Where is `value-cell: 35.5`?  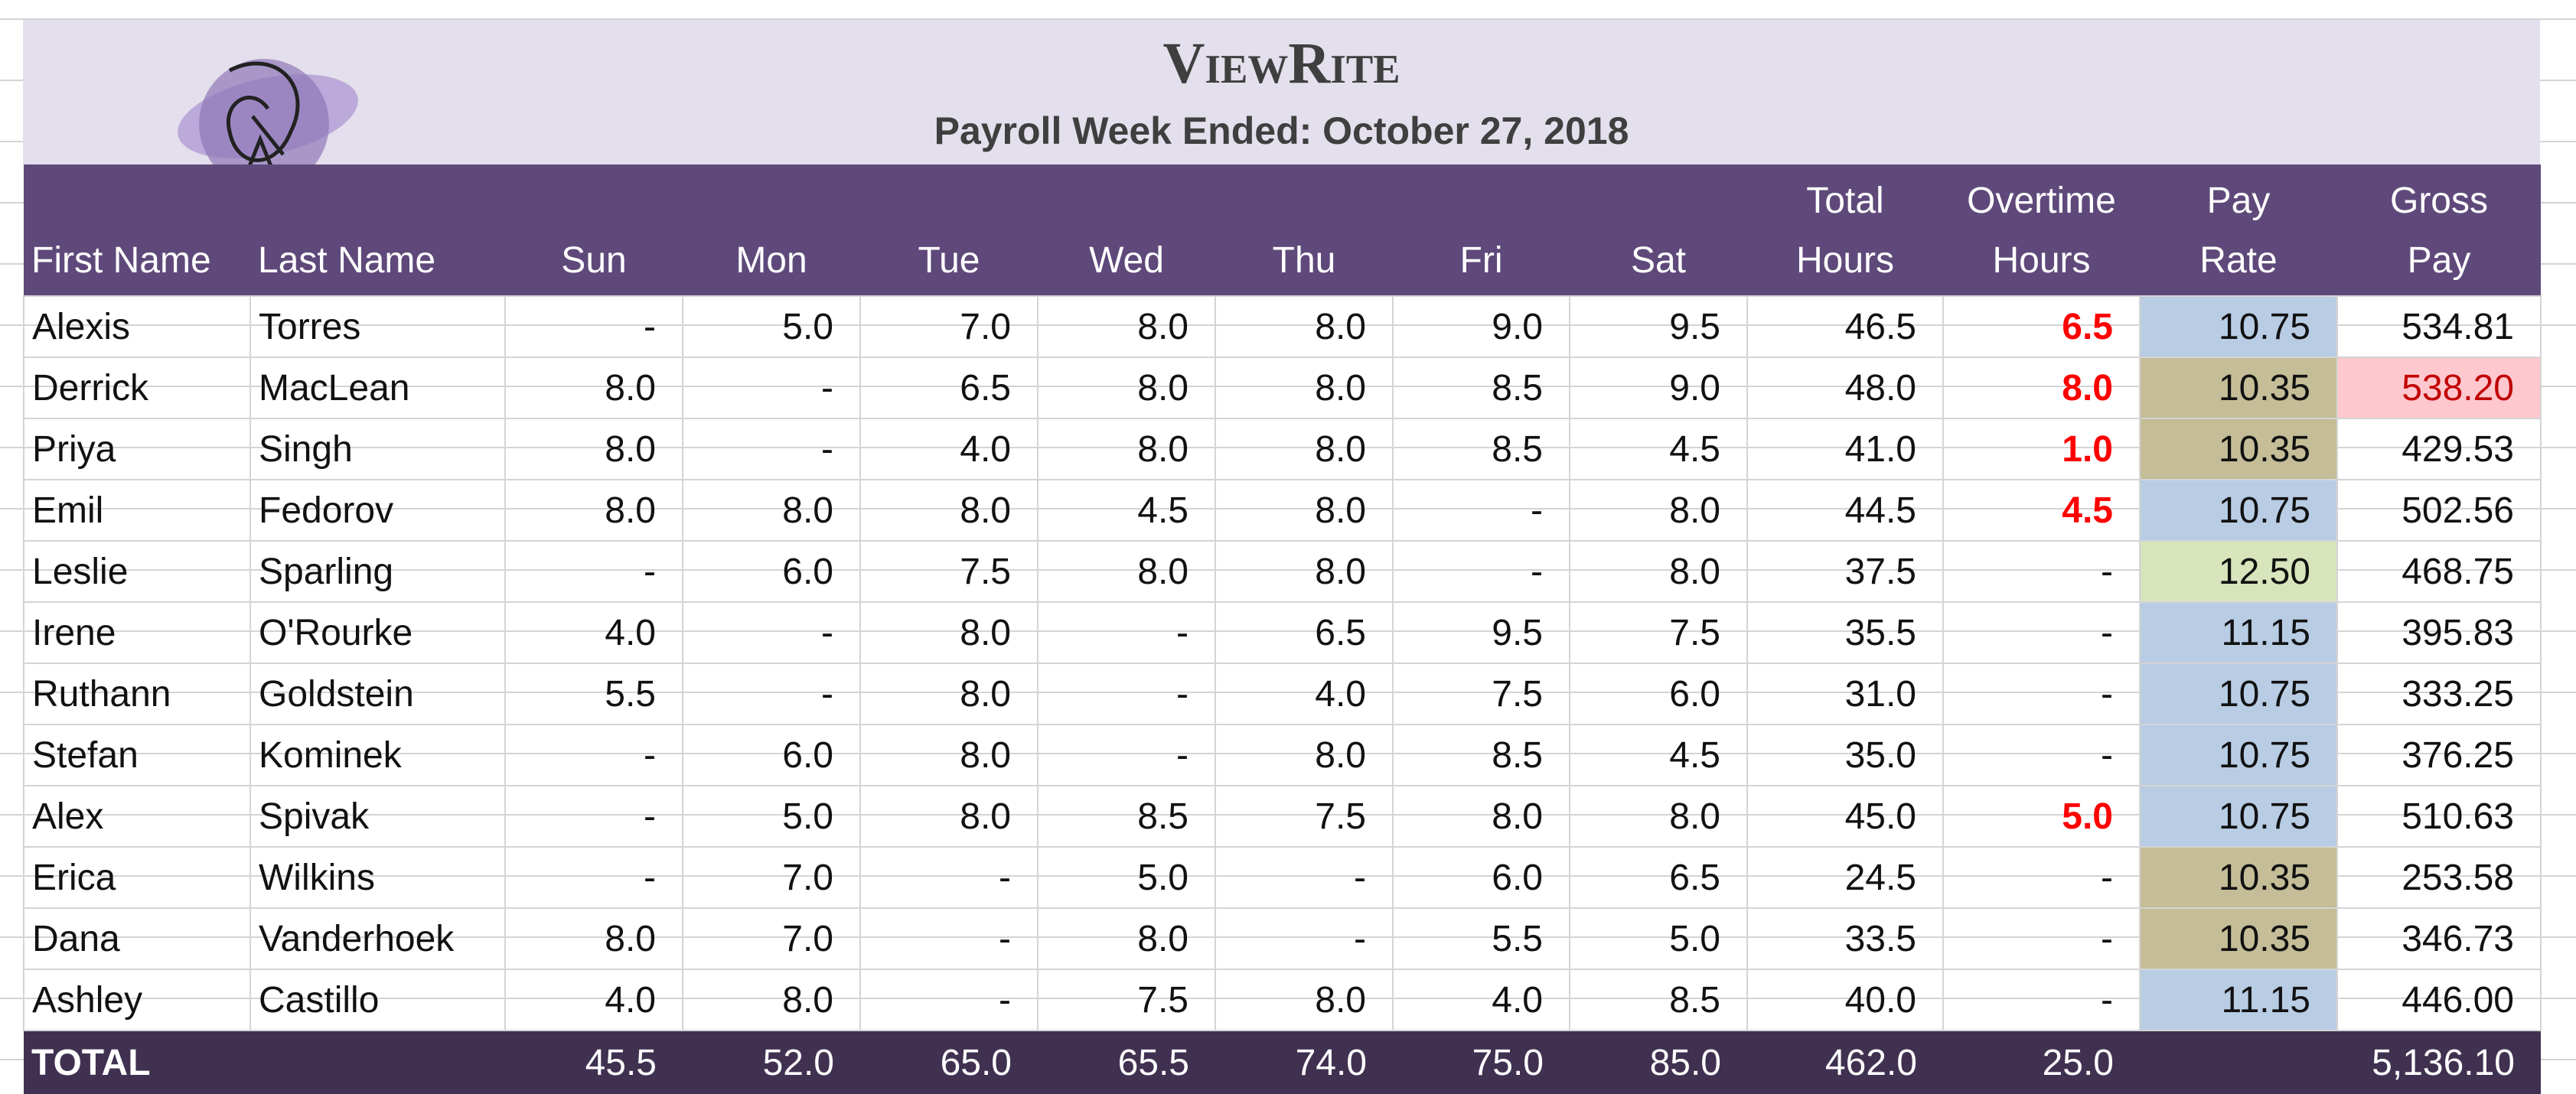 value-cell: 35.5 is located at coordinates (1845, 632).